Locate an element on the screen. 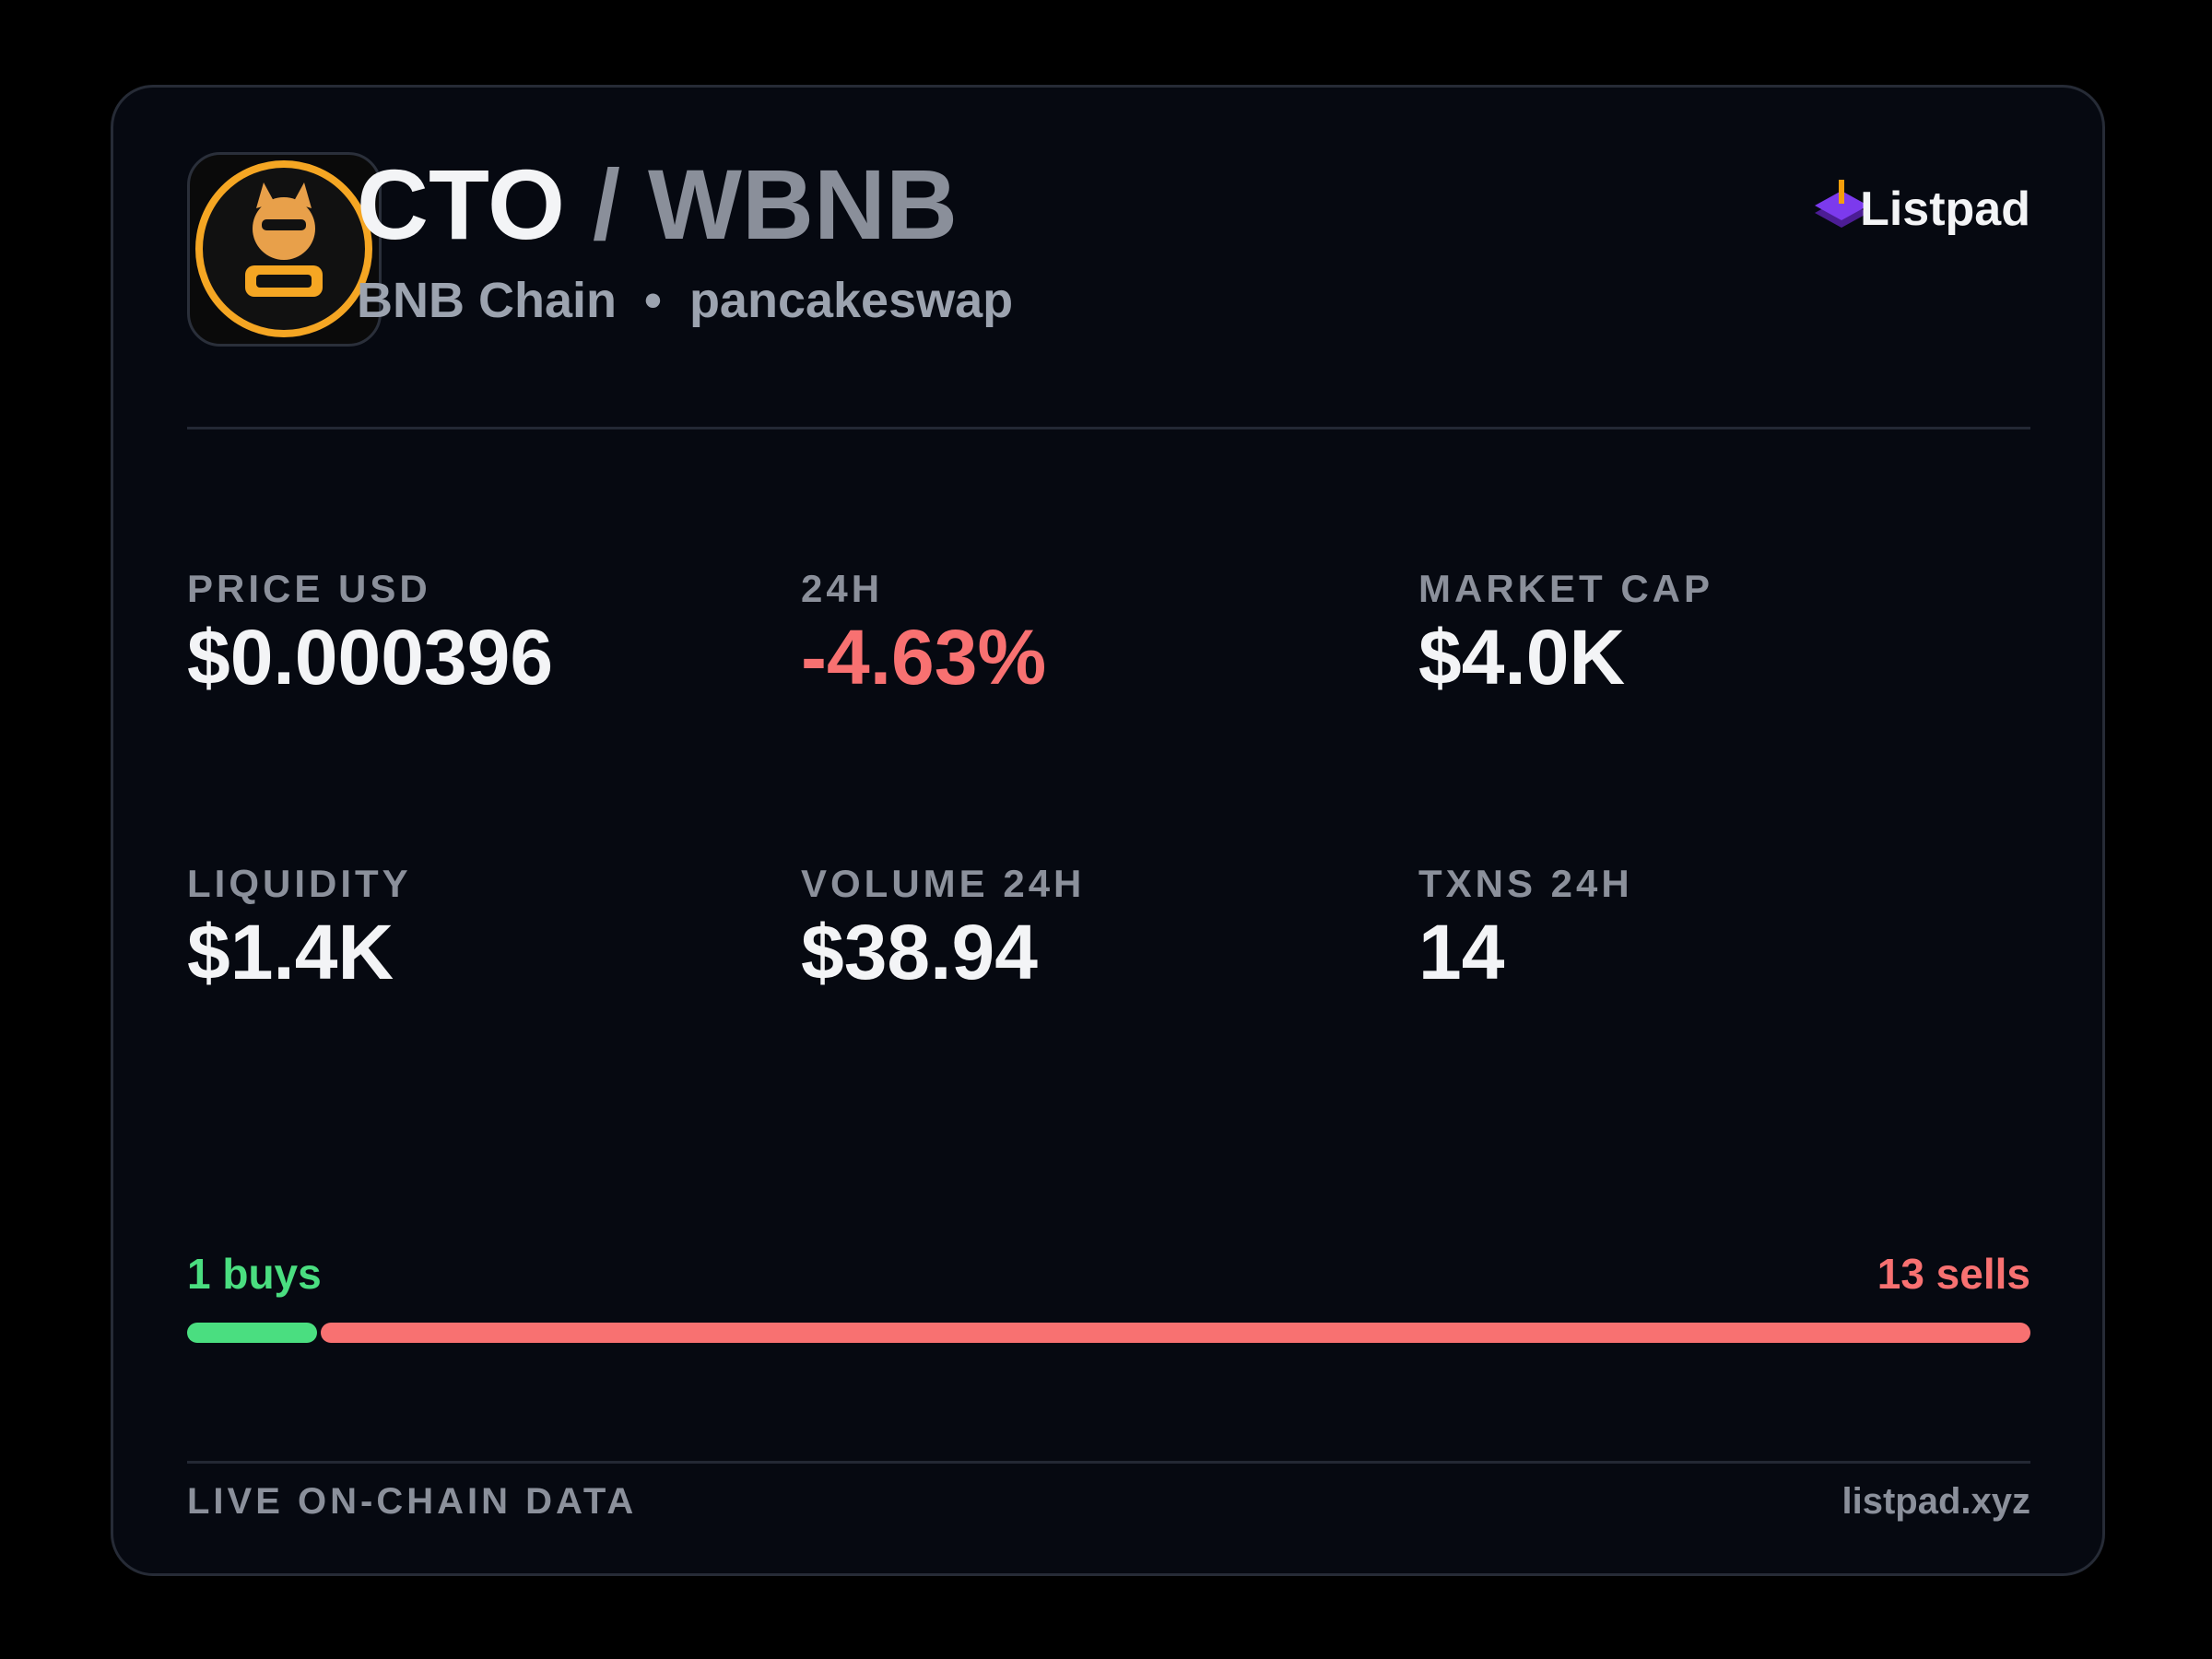 The width and height of the screenshot is (2212, 1659). stat: MARKET CAP $4.0K is located at coordinates (1565, 634).